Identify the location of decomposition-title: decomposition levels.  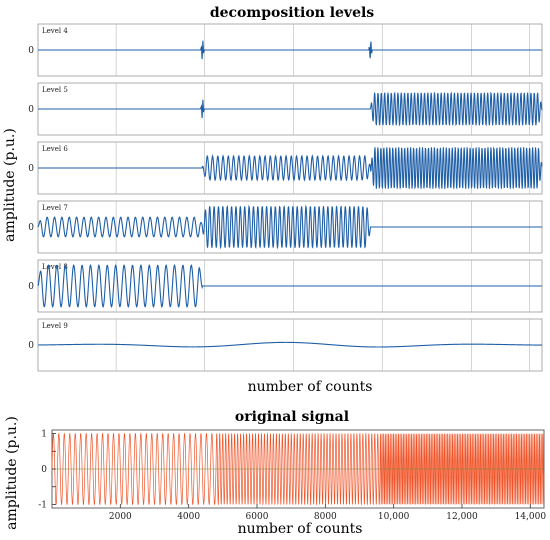
(292, 13).